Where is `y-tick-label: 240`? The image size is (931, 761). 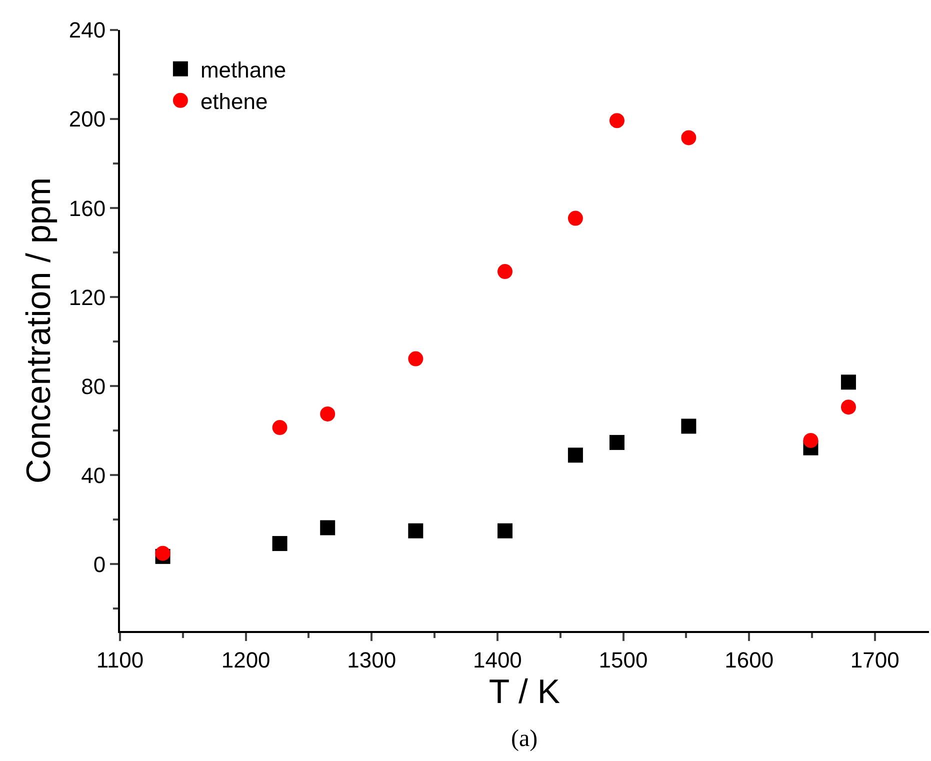
y-tick-label: 240 is located at coordinates (87, 30).